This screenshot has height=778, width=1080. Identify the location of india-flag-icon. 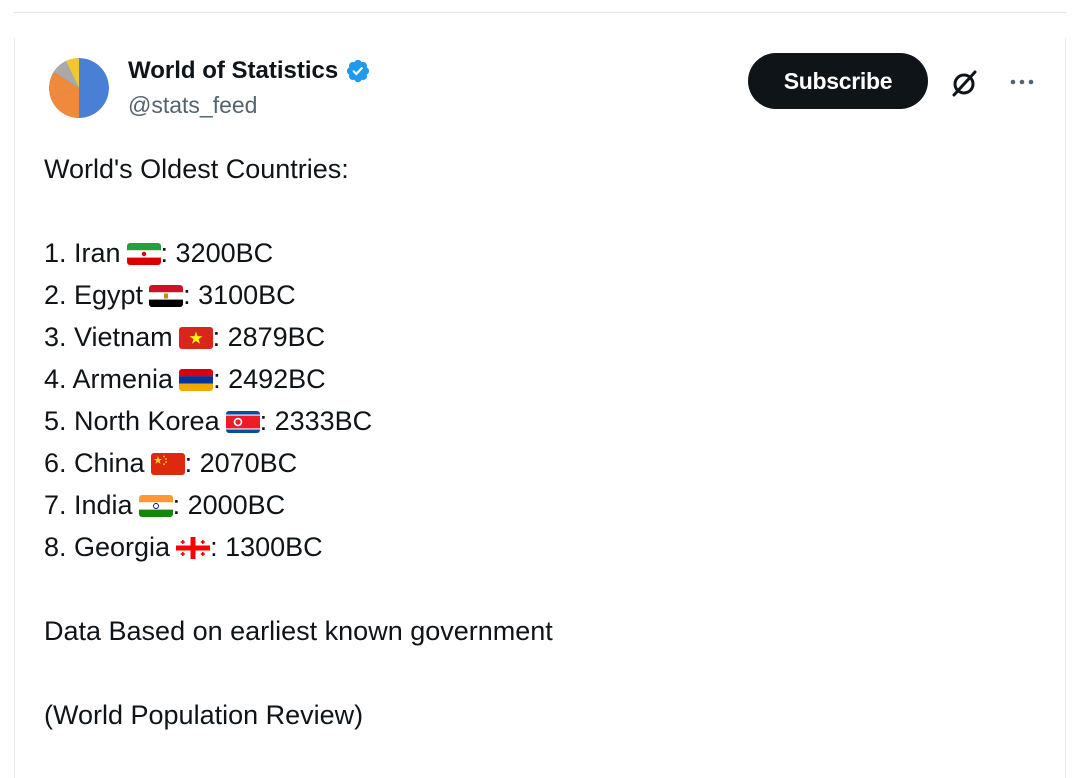
(155, 506).